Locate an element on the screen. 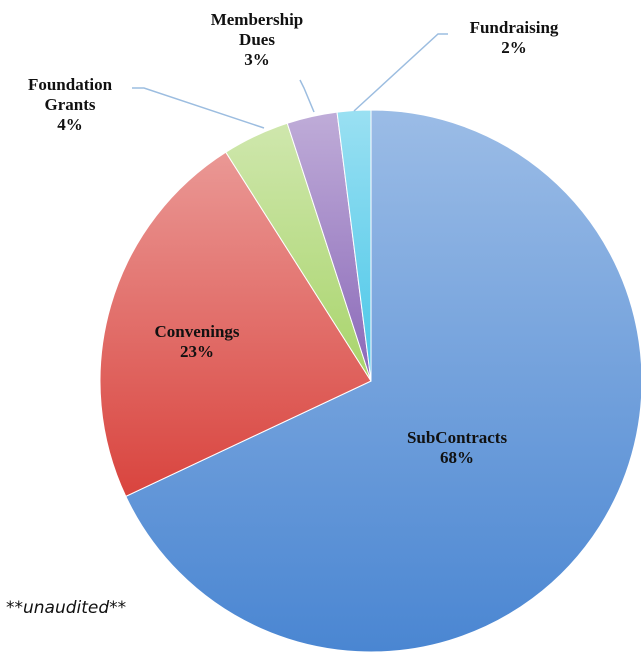  slice-label: Membership Dues 3% is located at coordinates (257, 40).